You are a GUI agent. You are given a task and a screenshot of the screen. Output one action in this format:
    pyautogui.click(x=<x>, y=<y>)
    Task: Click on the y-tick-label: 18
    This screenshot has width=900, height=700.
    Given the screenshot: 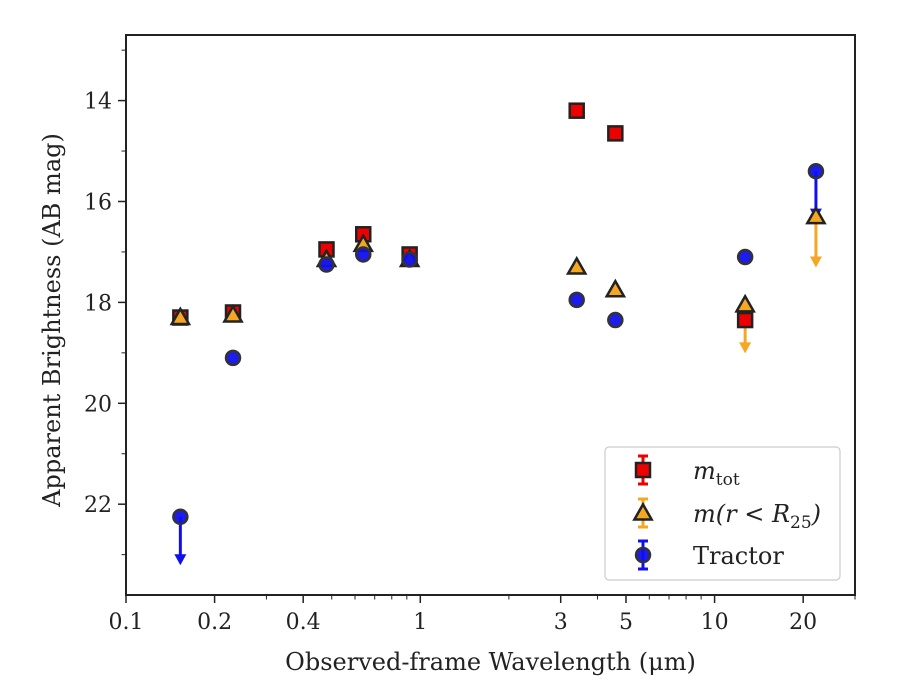 What is the action you would take?
    pyautogui.click(x=98, y=303)
    